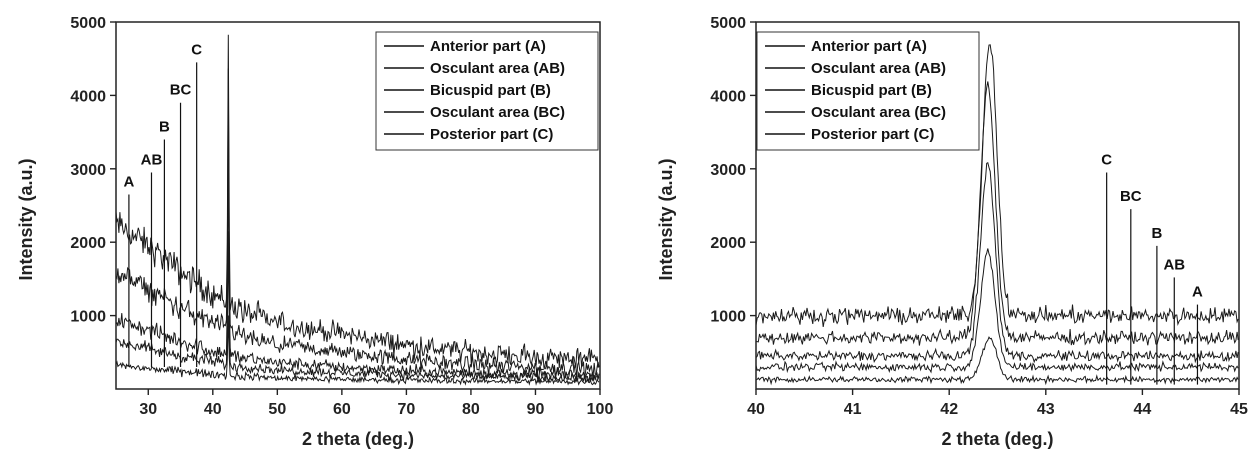  What do you see at coordinates (997, 403) in the screenshot?
I see `x-axis: 40 41 42 43 44 45` at bounding box center [997, 403].